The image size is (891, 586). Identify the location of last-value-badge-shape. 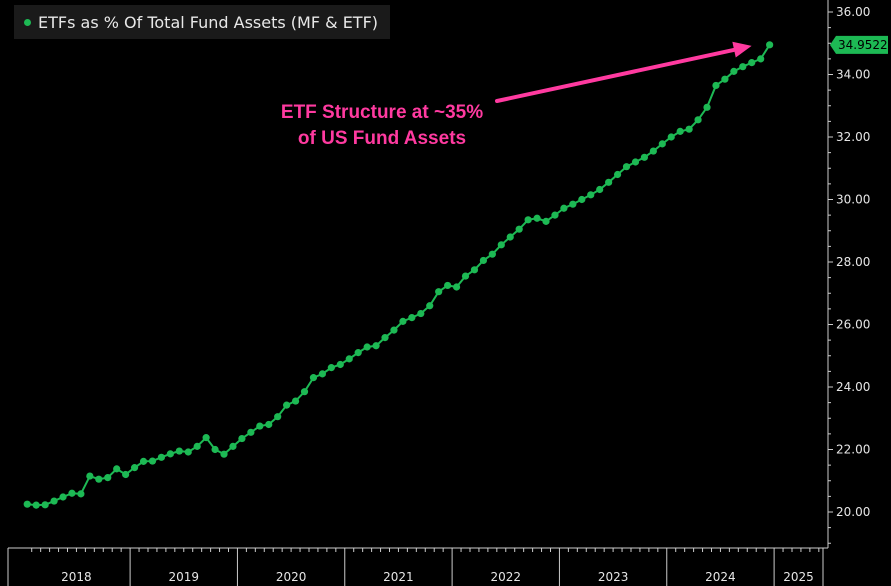
(859, 44).